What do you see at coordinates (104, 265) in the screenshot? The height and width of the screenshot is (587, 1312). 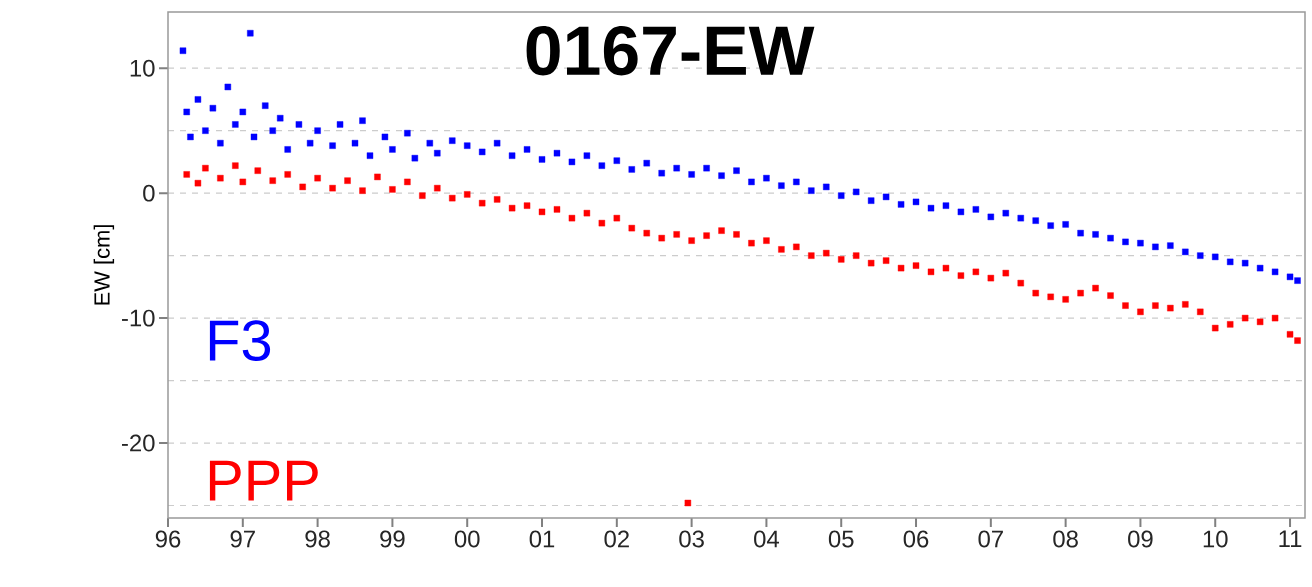 I see `y-axis-title: EW [cm]` at bounding box center [104, 265].